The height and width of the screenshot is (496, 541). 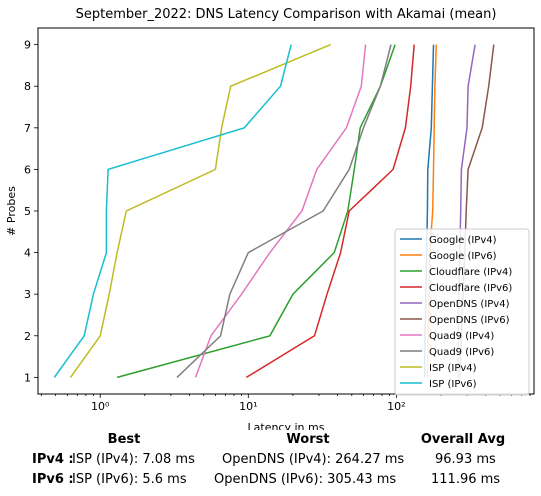 What do you see at coordinates (305, 479) in the screenshot?
I see `ipv6-worst: OpenDNS (IPv6): 305.43 ms` at bounding box center [305, 479].